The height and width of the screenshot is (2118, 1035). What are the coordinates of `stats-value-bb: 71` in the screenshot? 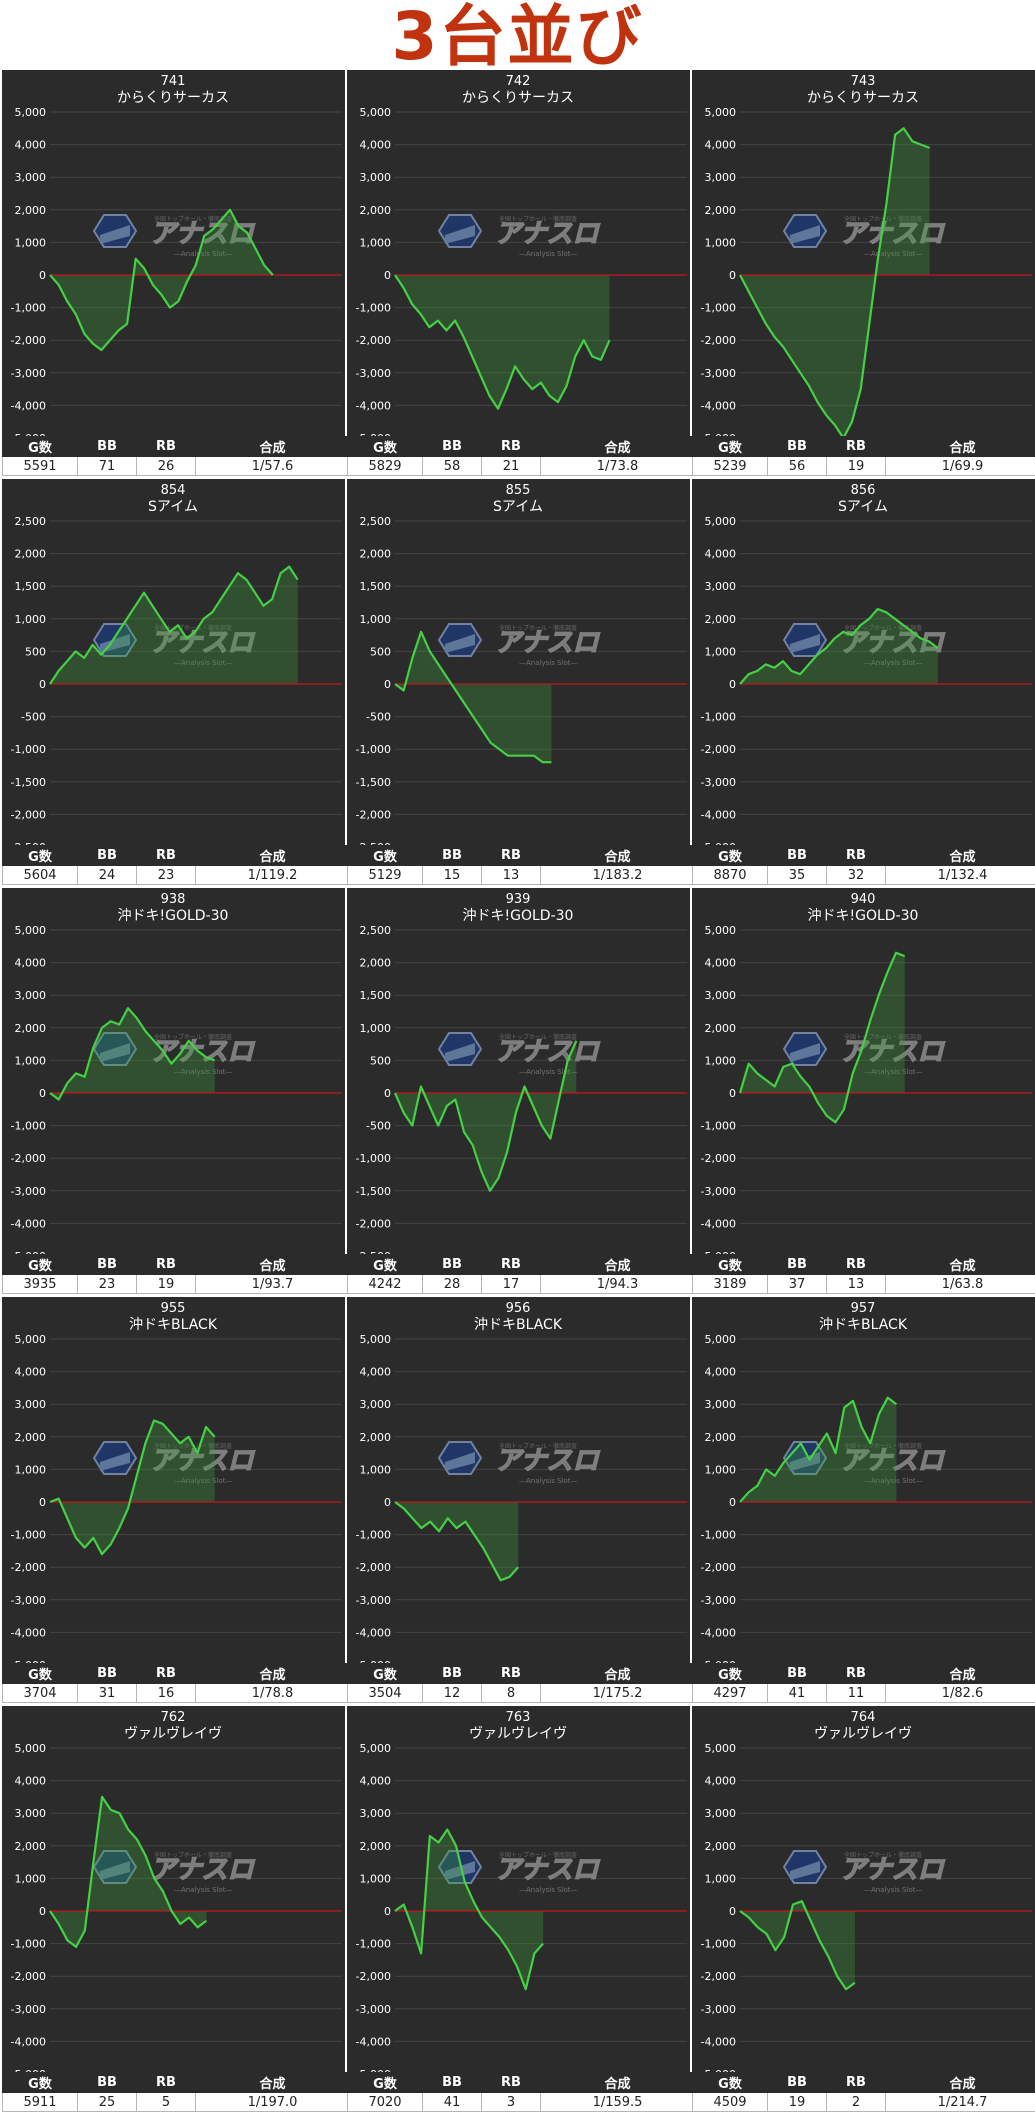 It's located at (107, 466).